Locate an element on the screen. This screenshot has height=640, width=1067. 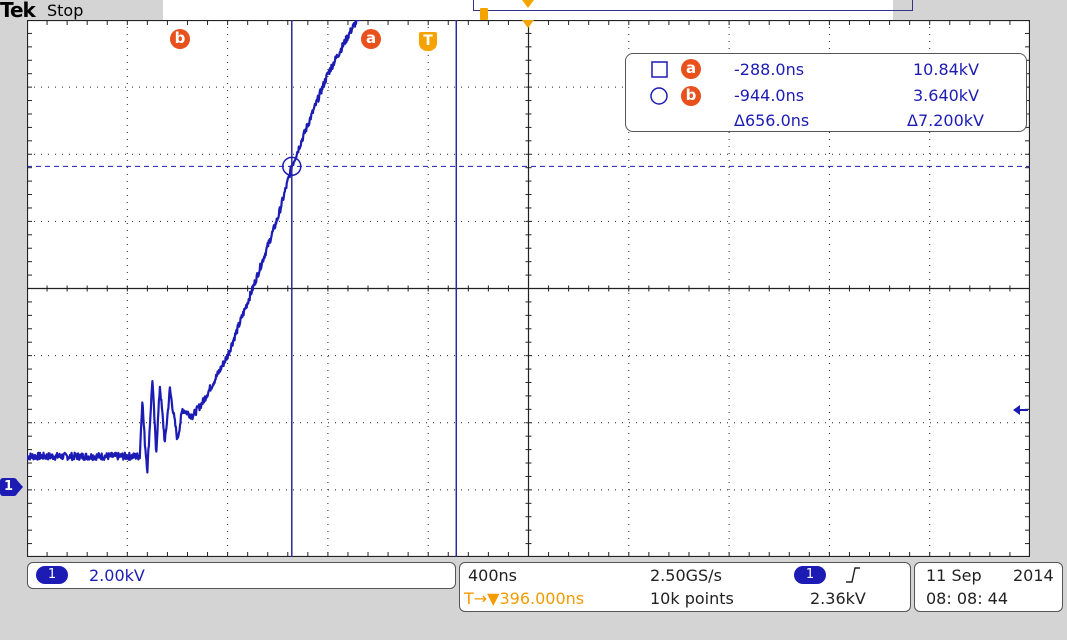
brand-logo: Tek is located at coordinates (18, 11).